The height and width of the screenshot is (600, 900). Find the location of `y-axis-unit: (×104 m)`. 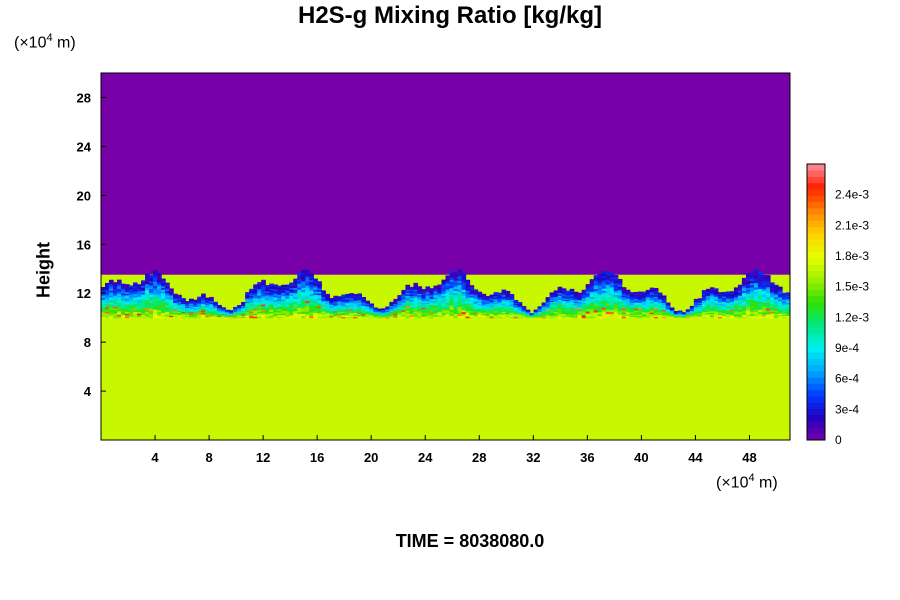

y-axis-unit: (×104 m) is located at coordinates (45, 42).